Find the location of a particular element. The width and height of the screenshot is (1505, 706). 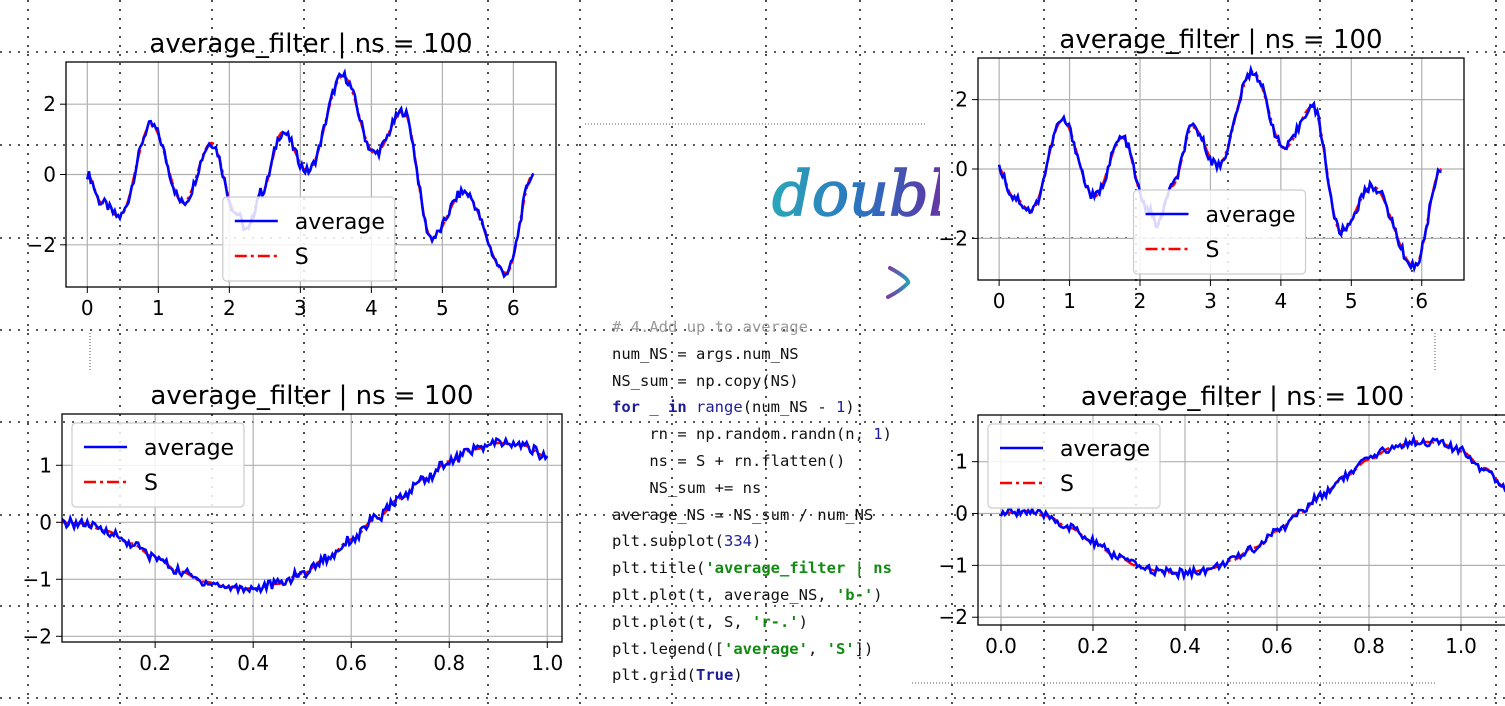

x-tick-label: 0.6 is located at coordinates (351, 663).